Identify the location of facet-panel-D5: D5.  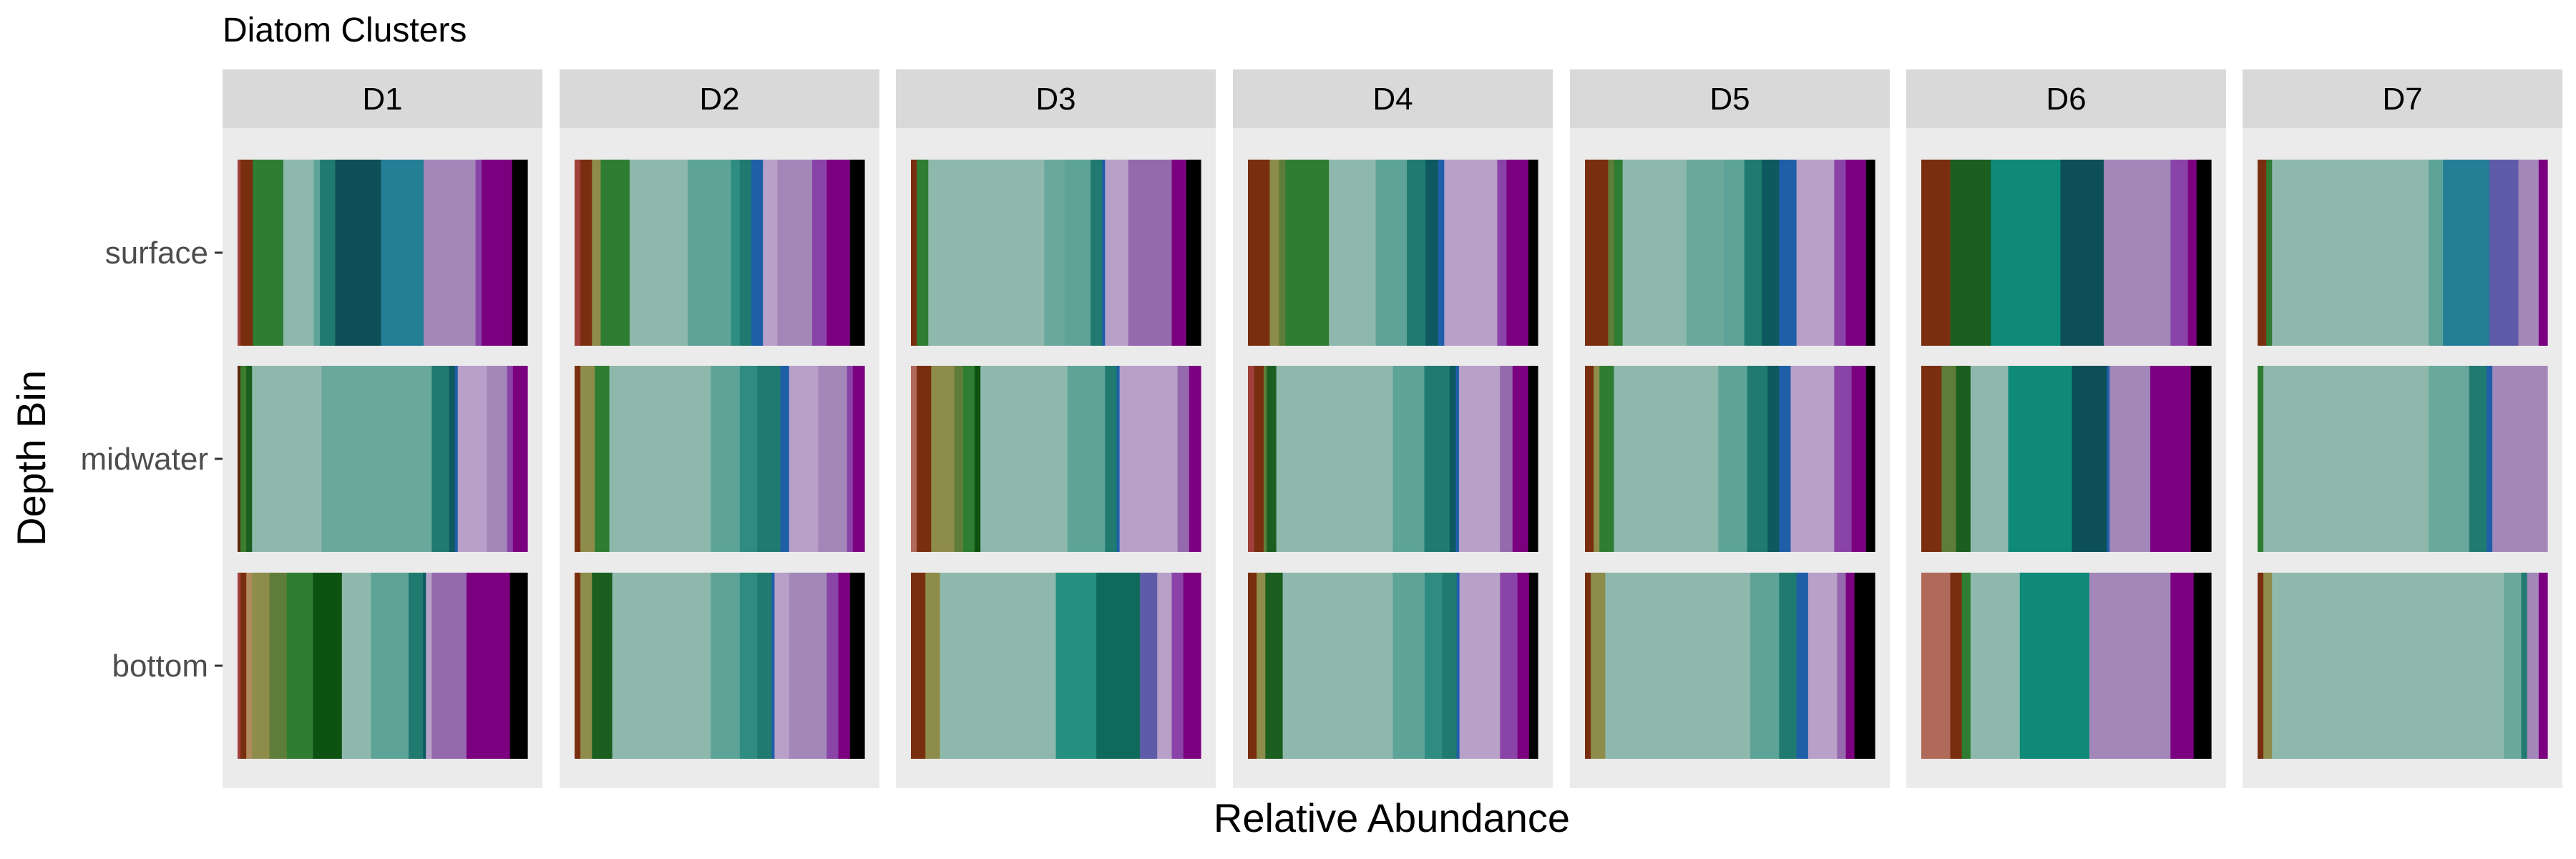
(1730, 428).